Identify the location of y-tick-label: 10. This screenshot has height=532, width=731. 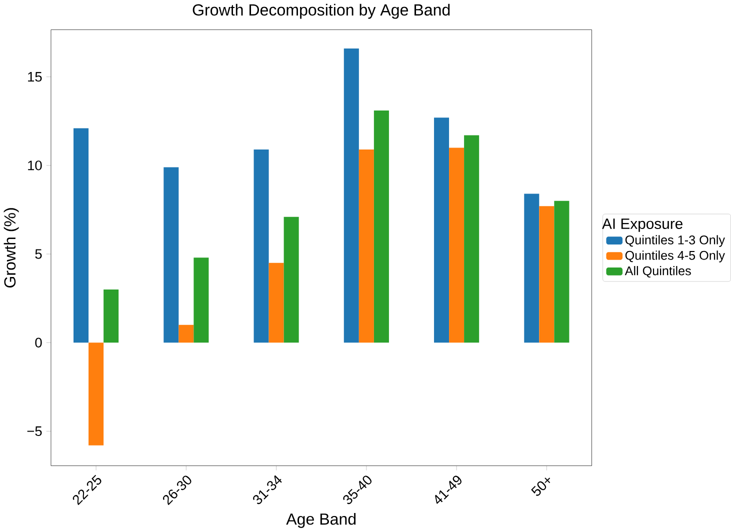
(35, 165).